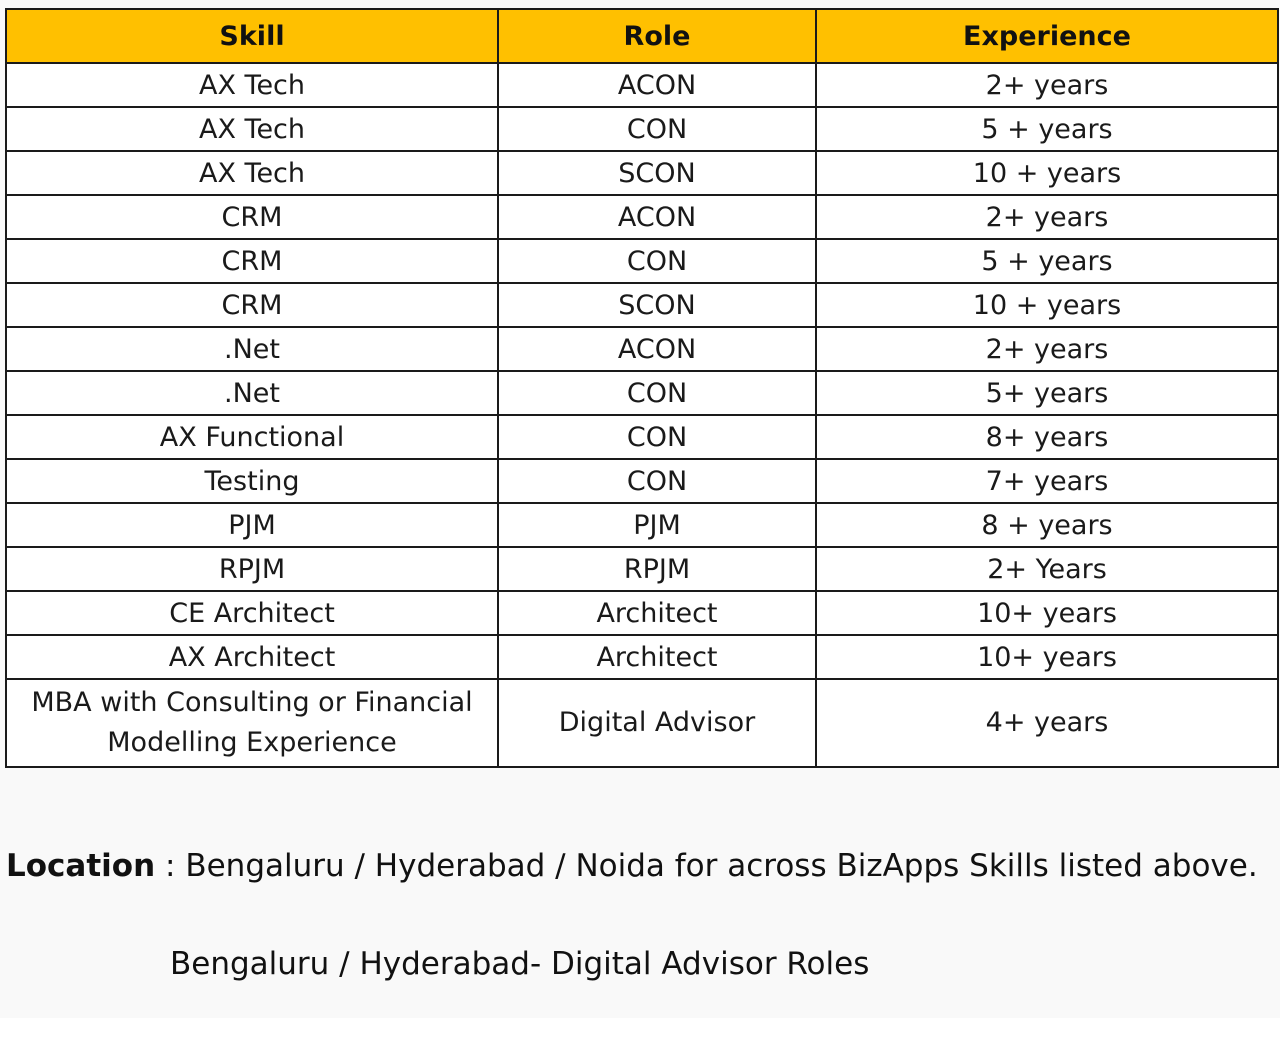 The image size is (1280, 1040). What do you see at coordinates (1047, 437) in the screenshot?
I see `cell-experience: 8+ years` at bounding box center [1047, 437].